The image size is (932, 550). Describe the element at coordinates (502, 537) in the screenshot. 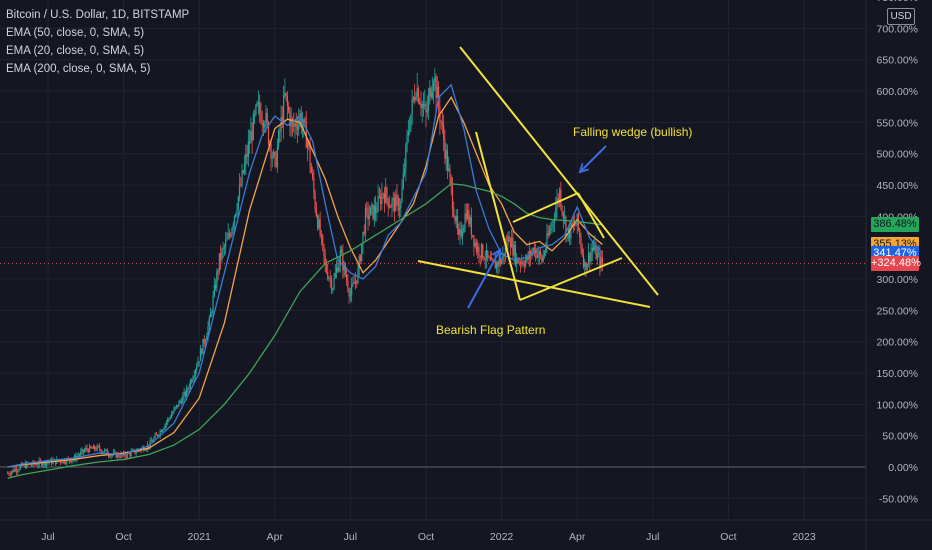

I see `x-tick-label: 2022` at that location.